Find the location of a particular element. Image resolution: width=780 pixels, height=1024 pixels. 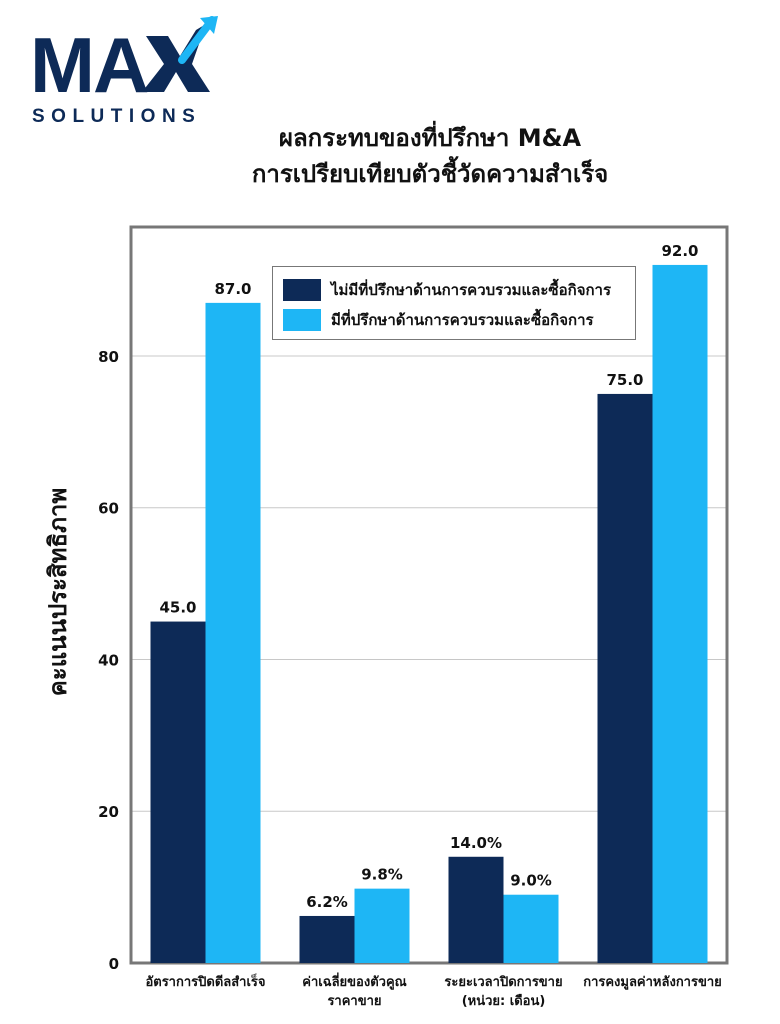

y-tick-label: 80 is located at coordinates (108, 357).